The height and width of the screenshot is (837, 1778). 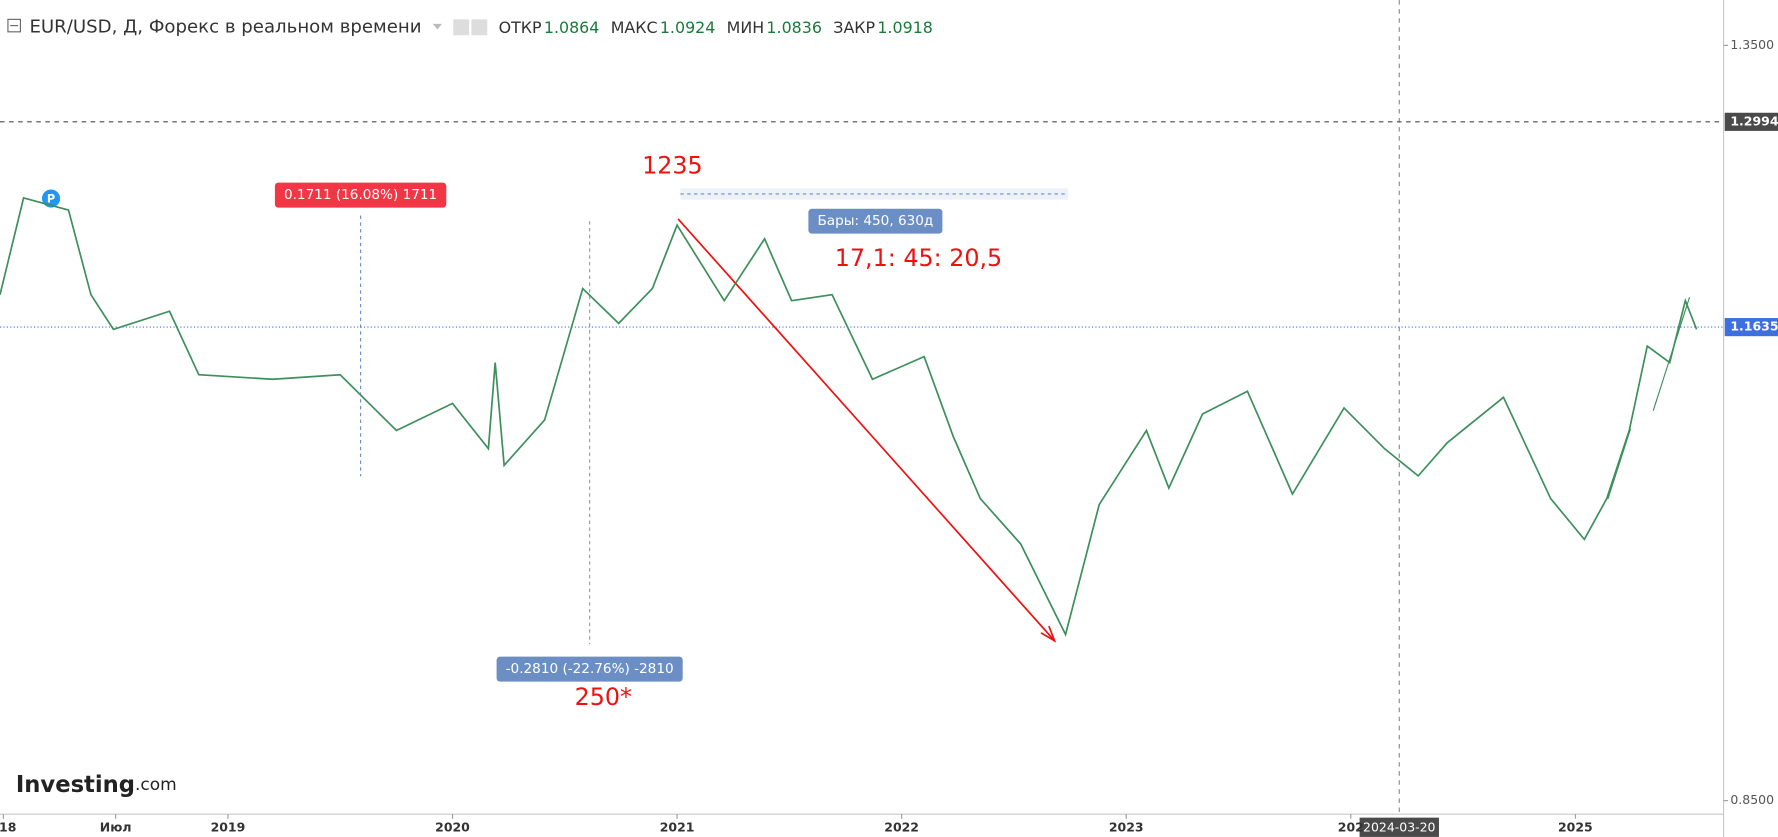 I want to click on ohlc-values: ОТКР 1.0864 МАКС 1.0924 МИН 1.0836 ЗАКР 1.0918, so click(x=716, y=27).